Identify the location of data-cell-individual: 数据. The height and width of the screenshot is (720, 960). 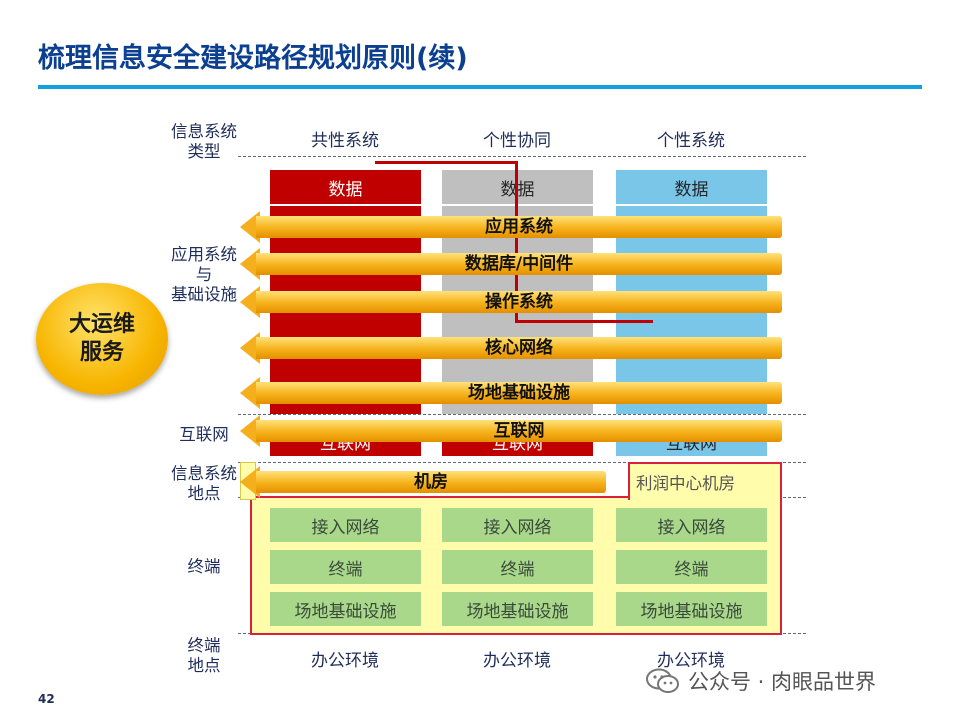
(691, 187).